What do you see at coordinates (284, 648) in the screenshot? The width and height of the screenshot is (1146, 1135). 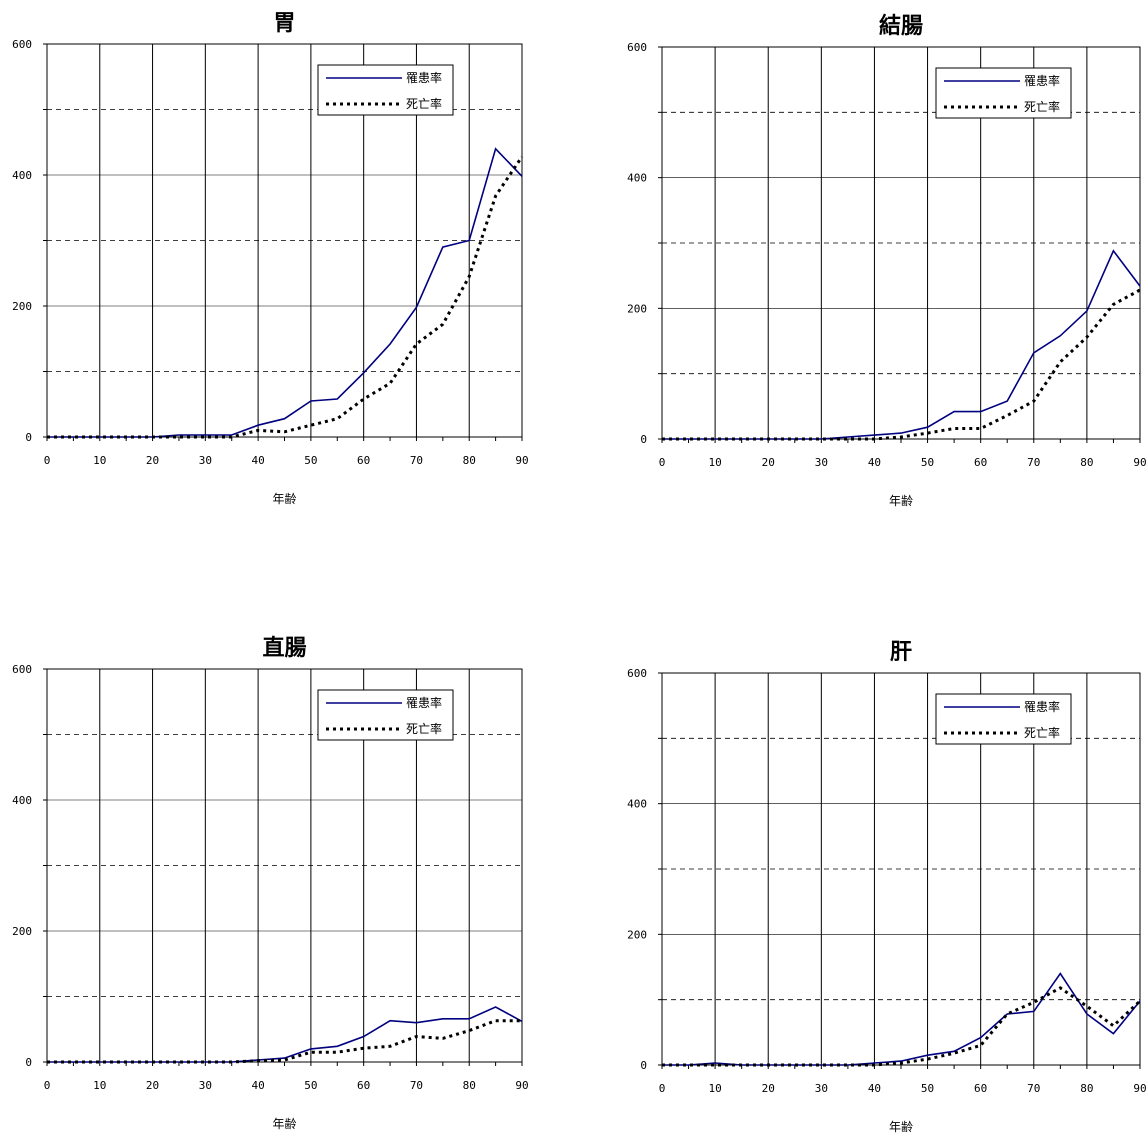 I see `chart-title: 直腸` at bounding box center [284, 648].